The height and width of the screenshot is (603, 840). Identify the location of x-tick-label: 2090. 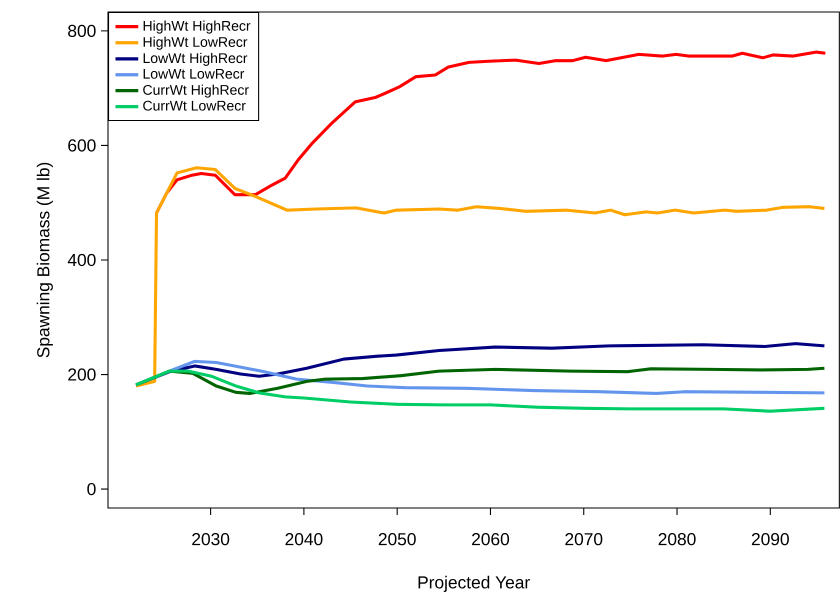
(770, 539).